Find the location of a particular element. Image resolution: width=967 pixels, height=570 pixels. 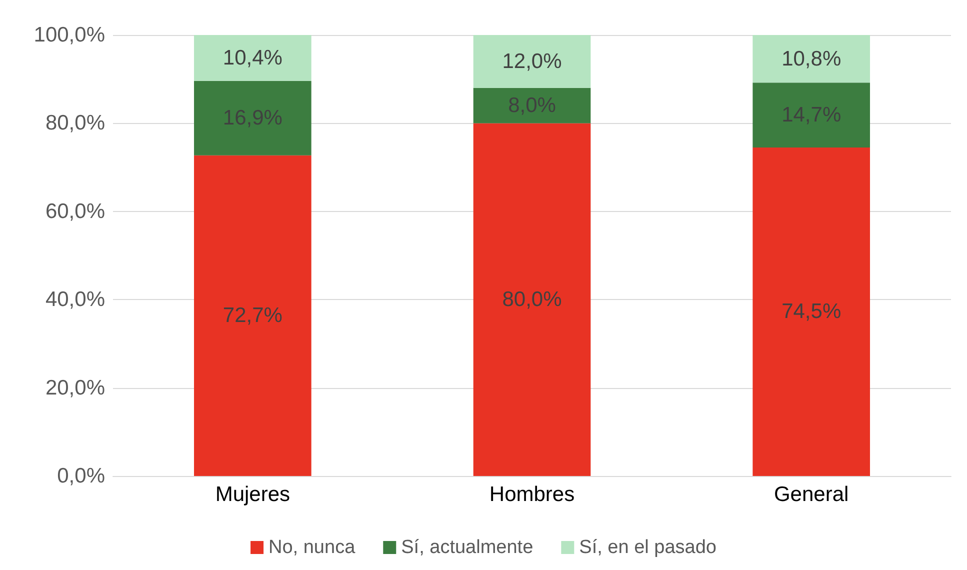

data-label: 72,7% is located at coordinates (252, 316).